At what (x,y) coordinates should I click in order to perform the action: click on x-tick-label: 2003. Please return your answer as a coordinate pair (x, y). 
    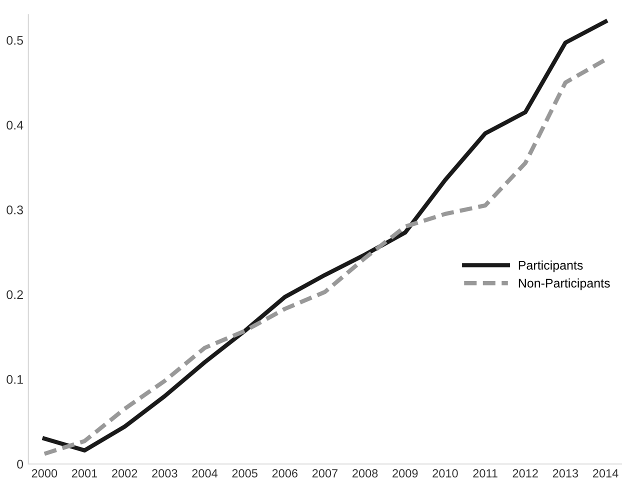
    Looking at the image, I should click on (165, 473).